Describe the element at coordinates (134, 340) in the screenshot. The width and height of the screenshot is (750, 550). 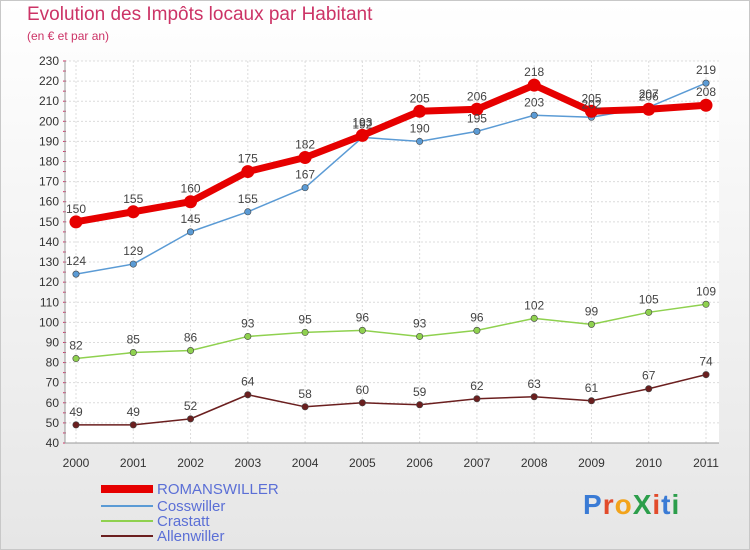
I see `data-label: 85` at that location.